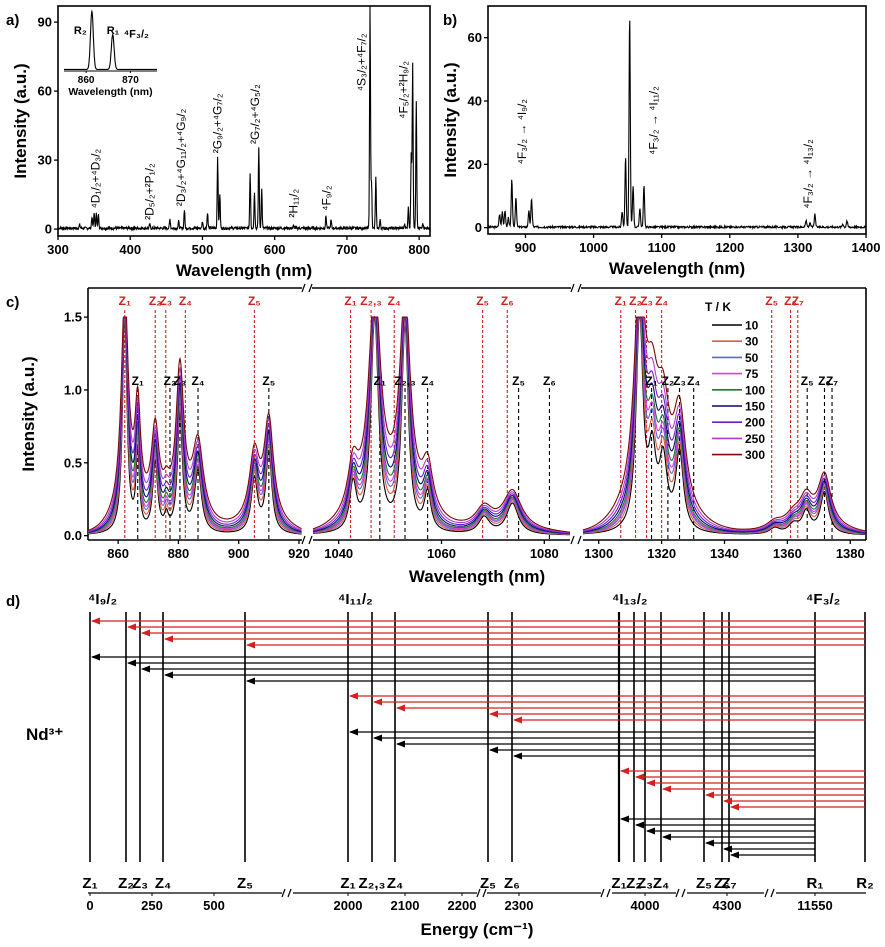 The height and width of the screenshot is (947, 885). I want to click on x-axis-label: Energy (cm⁻¹), so click(477, 929).